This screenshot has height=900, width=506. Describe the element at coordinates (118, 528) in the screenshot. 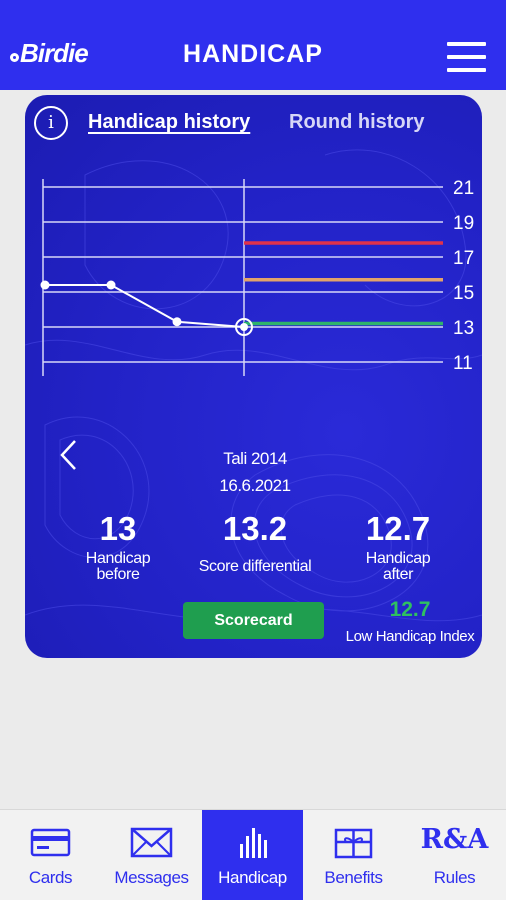

I see `handicap-before-value: 13` at that location.